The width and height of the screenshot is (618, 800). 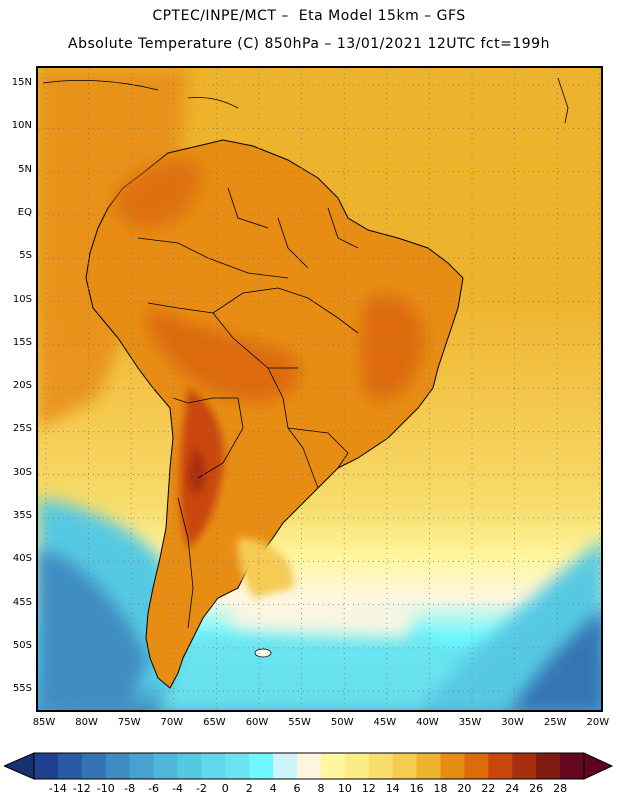 I want to click on colorbar-tick-label: -12, so click(x=81, y=788).